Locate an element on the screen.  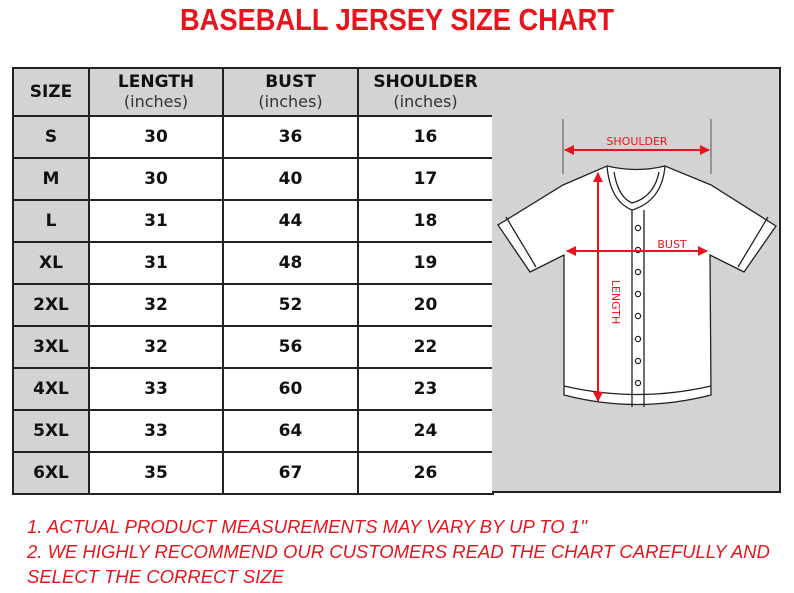
header-label: BUST is located at coordinates (290, 82).